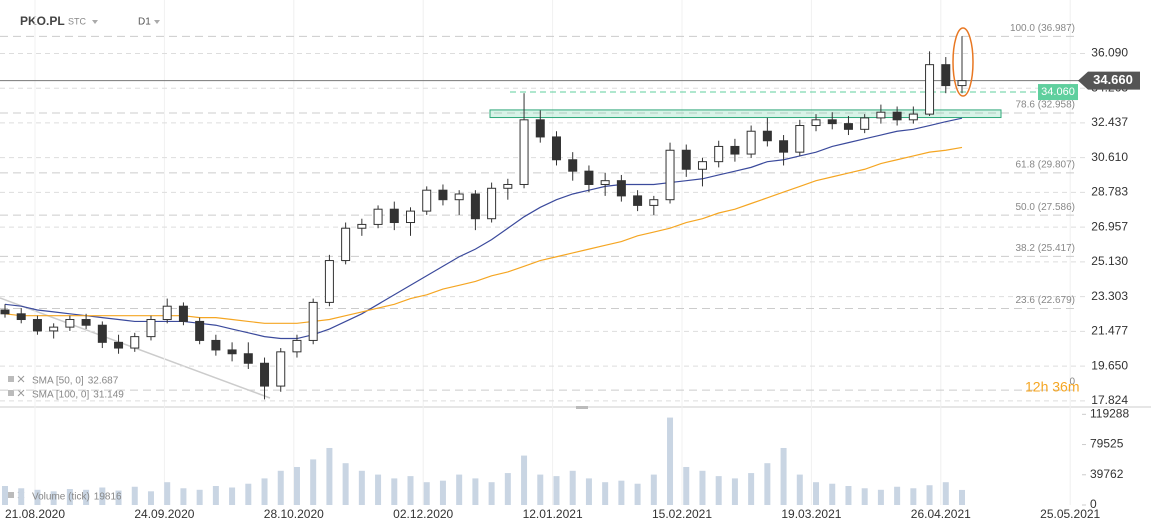 The height and width of the screenshot is (529, 1151). What do you see at coordinates (423, 514) in the screenshot?
I see `x-tick-label: 02.12.2020` at bounding box center [423, 514].